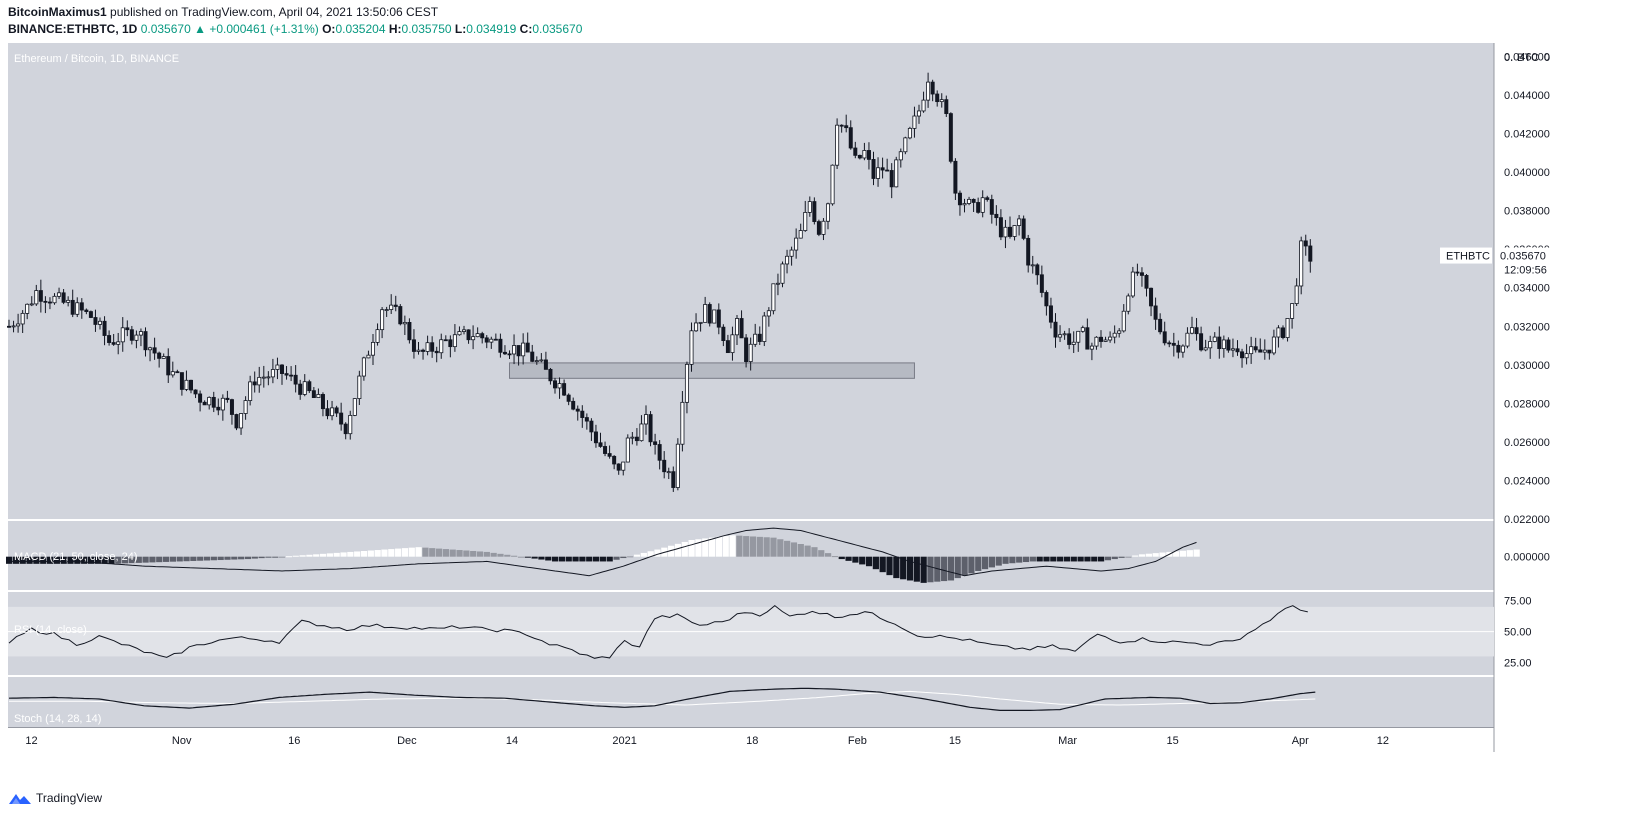  I want to click on footer-branding: TradingView, so click(55, 798).